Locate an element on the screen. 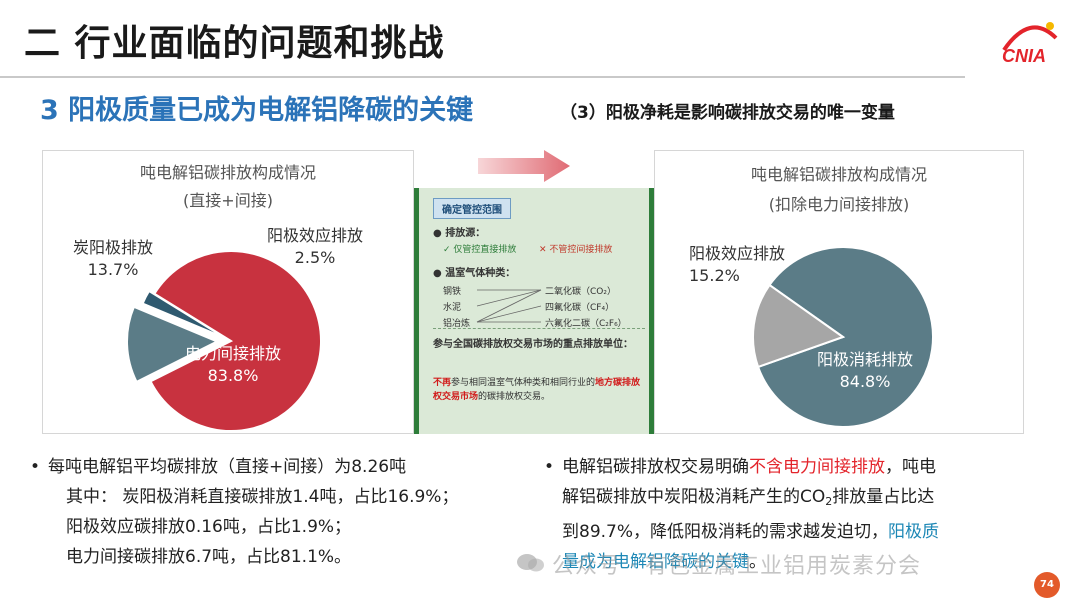 The height and width of the screenshot is (608, 1080). bullet-line: 到89.7%，降低阳极消耗的需求越发迫切，阳极质 is located at coordinates (751, 532).